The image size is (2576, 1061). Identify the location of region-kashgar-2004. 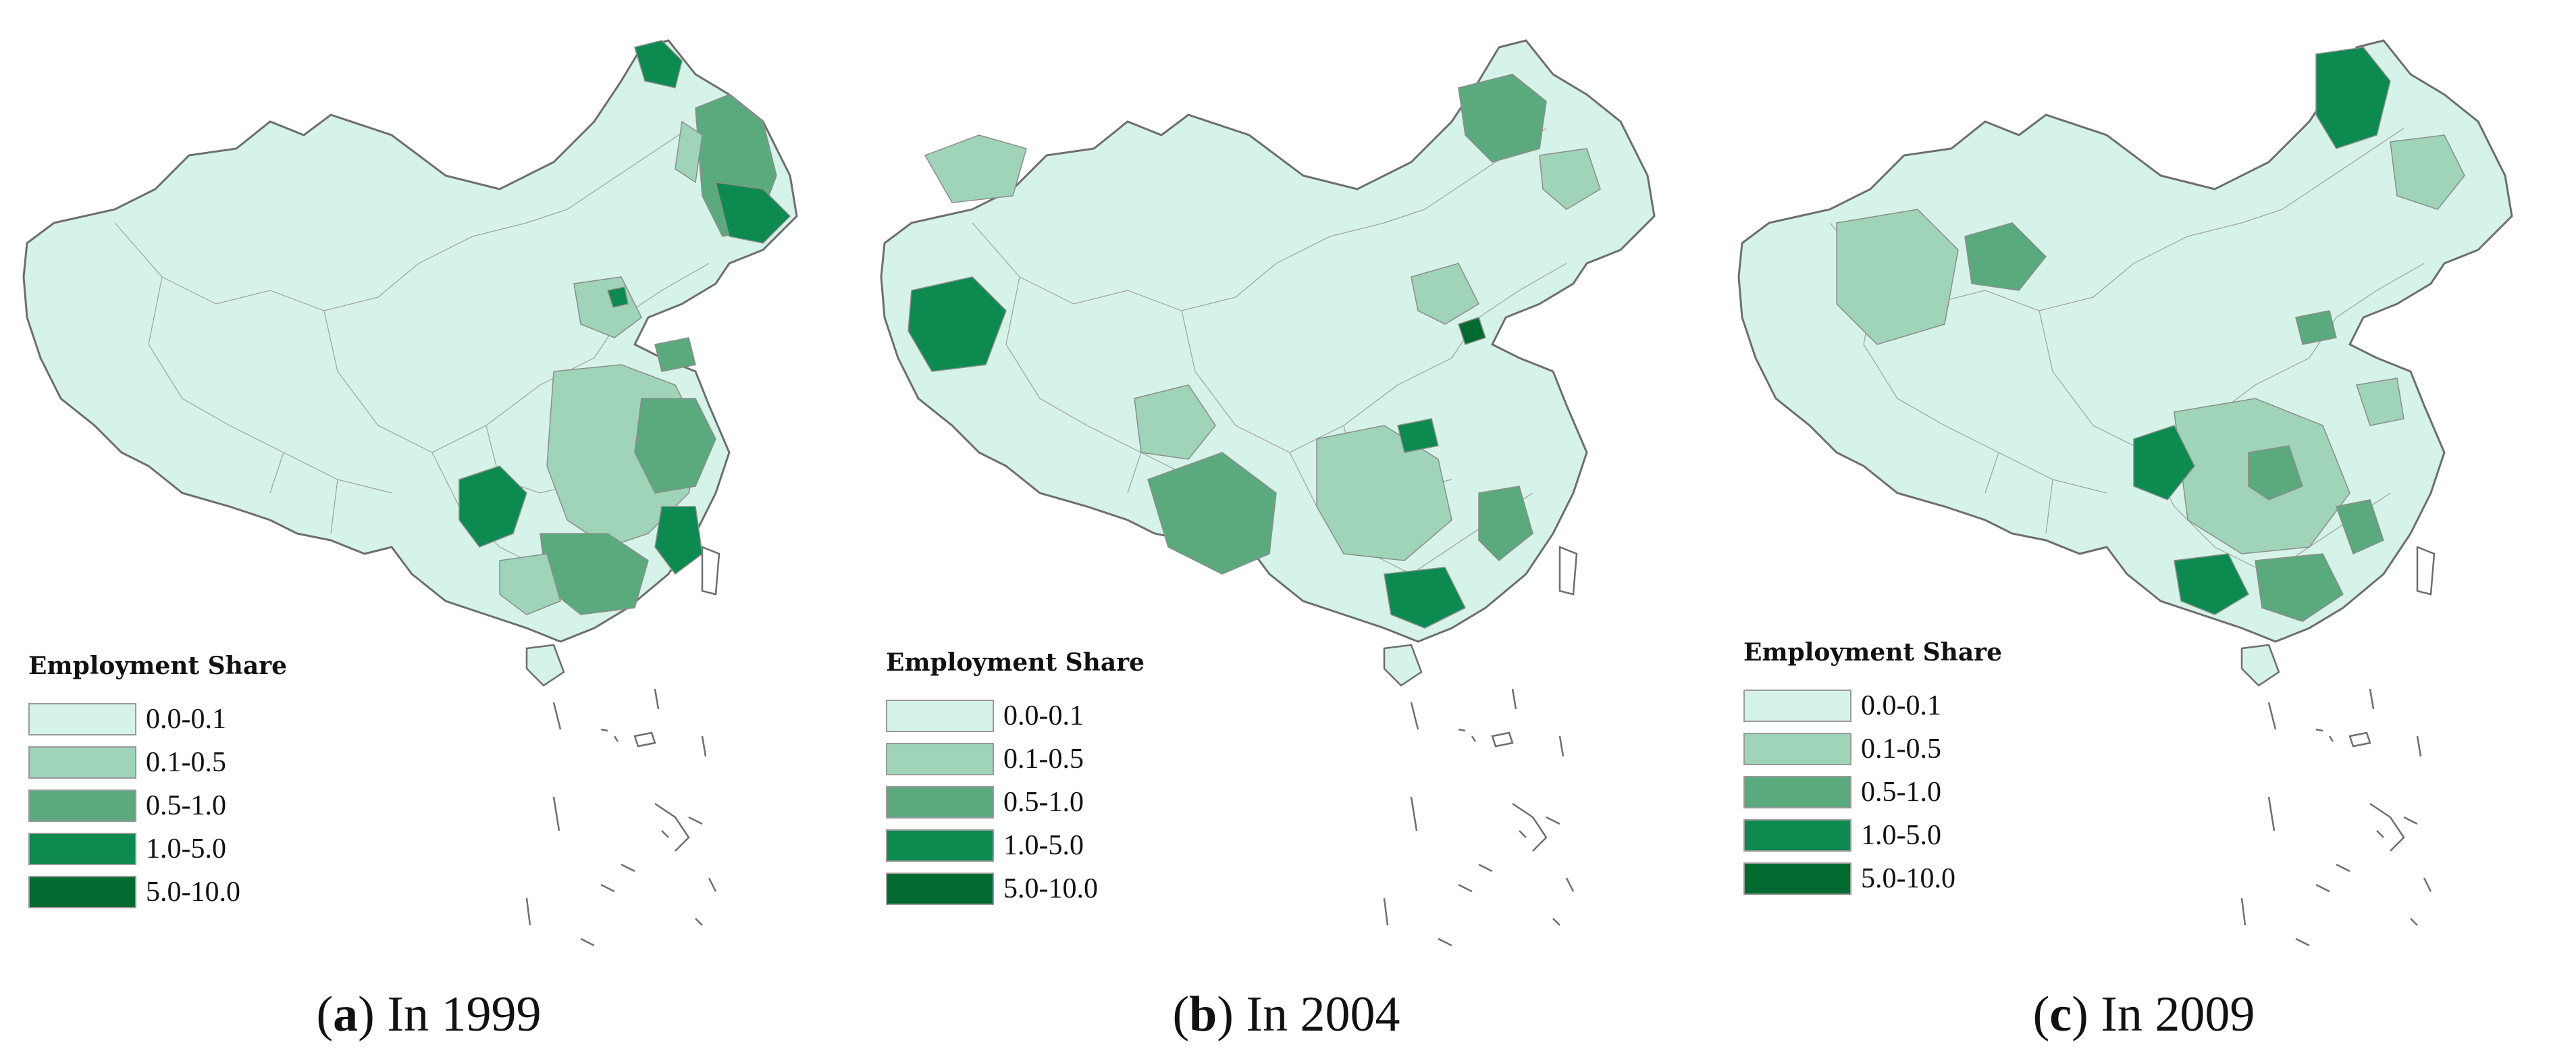
(958, 324).